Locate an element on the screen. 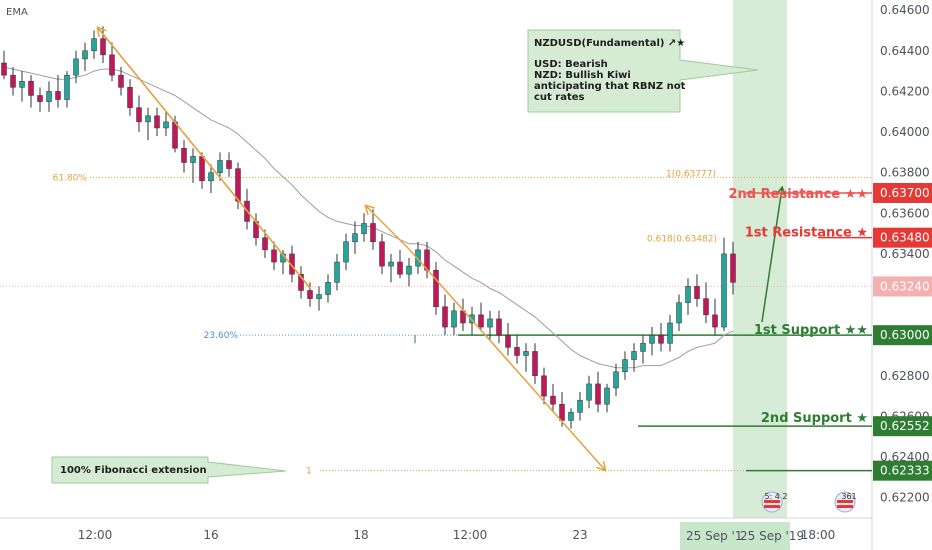 The width and height of the screenshot is (932, 550). y-tick-label: 0.63400 is located at coordinates (905, 254).